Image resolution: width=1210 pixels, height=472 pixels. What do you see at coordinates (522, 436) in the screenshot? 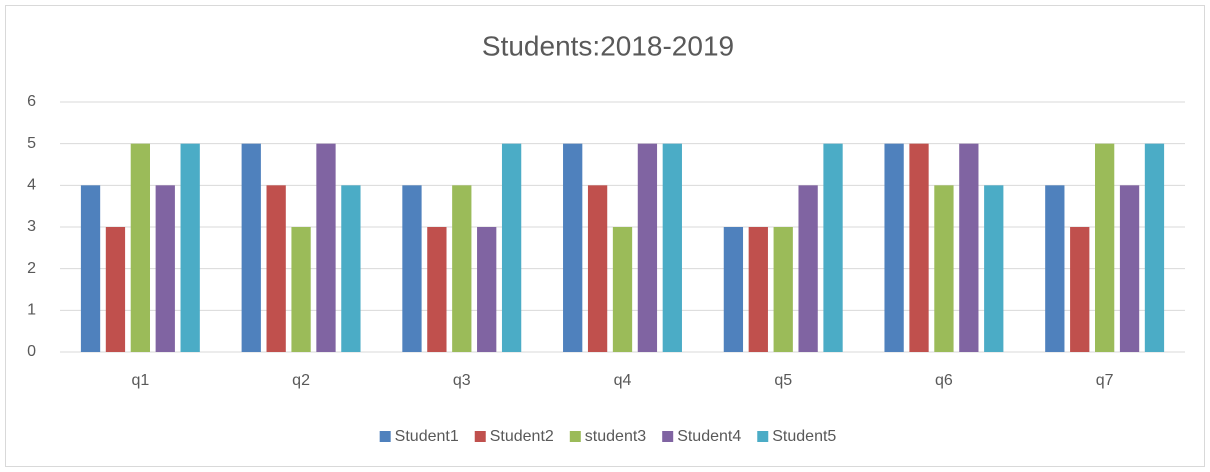
I see `legend-label: Student2` at bounding box center [522, 436].